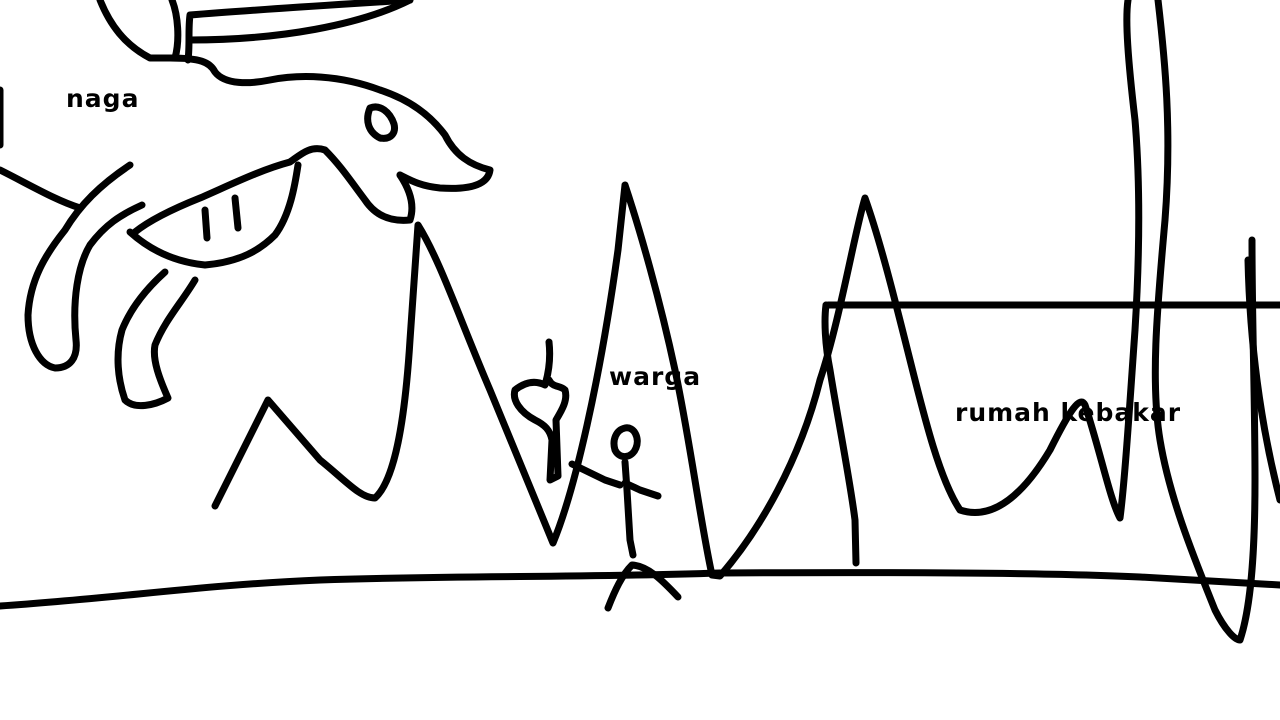 Image resolution: width=1280 pixels, height=720 pixels. Describe the element at coordinates (330, 123) in the screenshot. I see `dragon-head` at that location.